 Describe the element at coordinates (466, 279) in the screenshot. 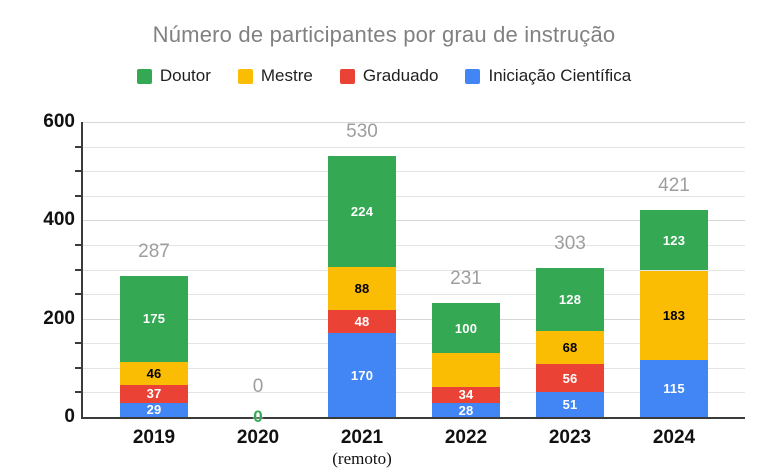

I see `bar-total-label: 231` at that location.